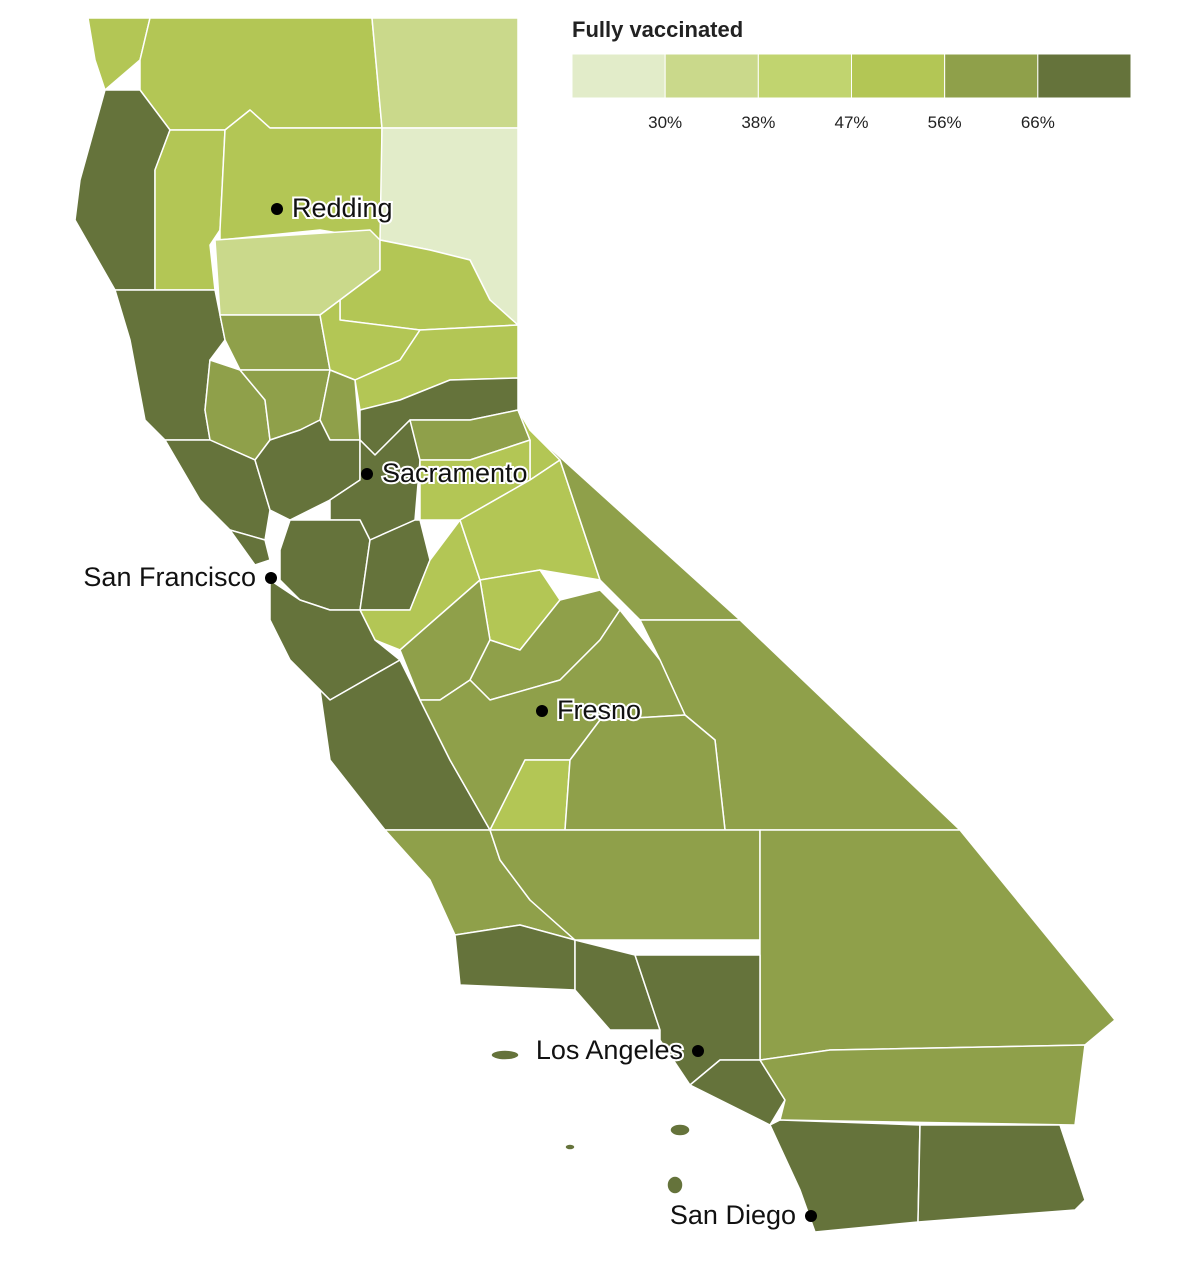 The height and width of the screenshot is (1272, 1200). Describe the element at coordinates (599, 710) in the screenshot. I see `city-label: Fresno` at that location.